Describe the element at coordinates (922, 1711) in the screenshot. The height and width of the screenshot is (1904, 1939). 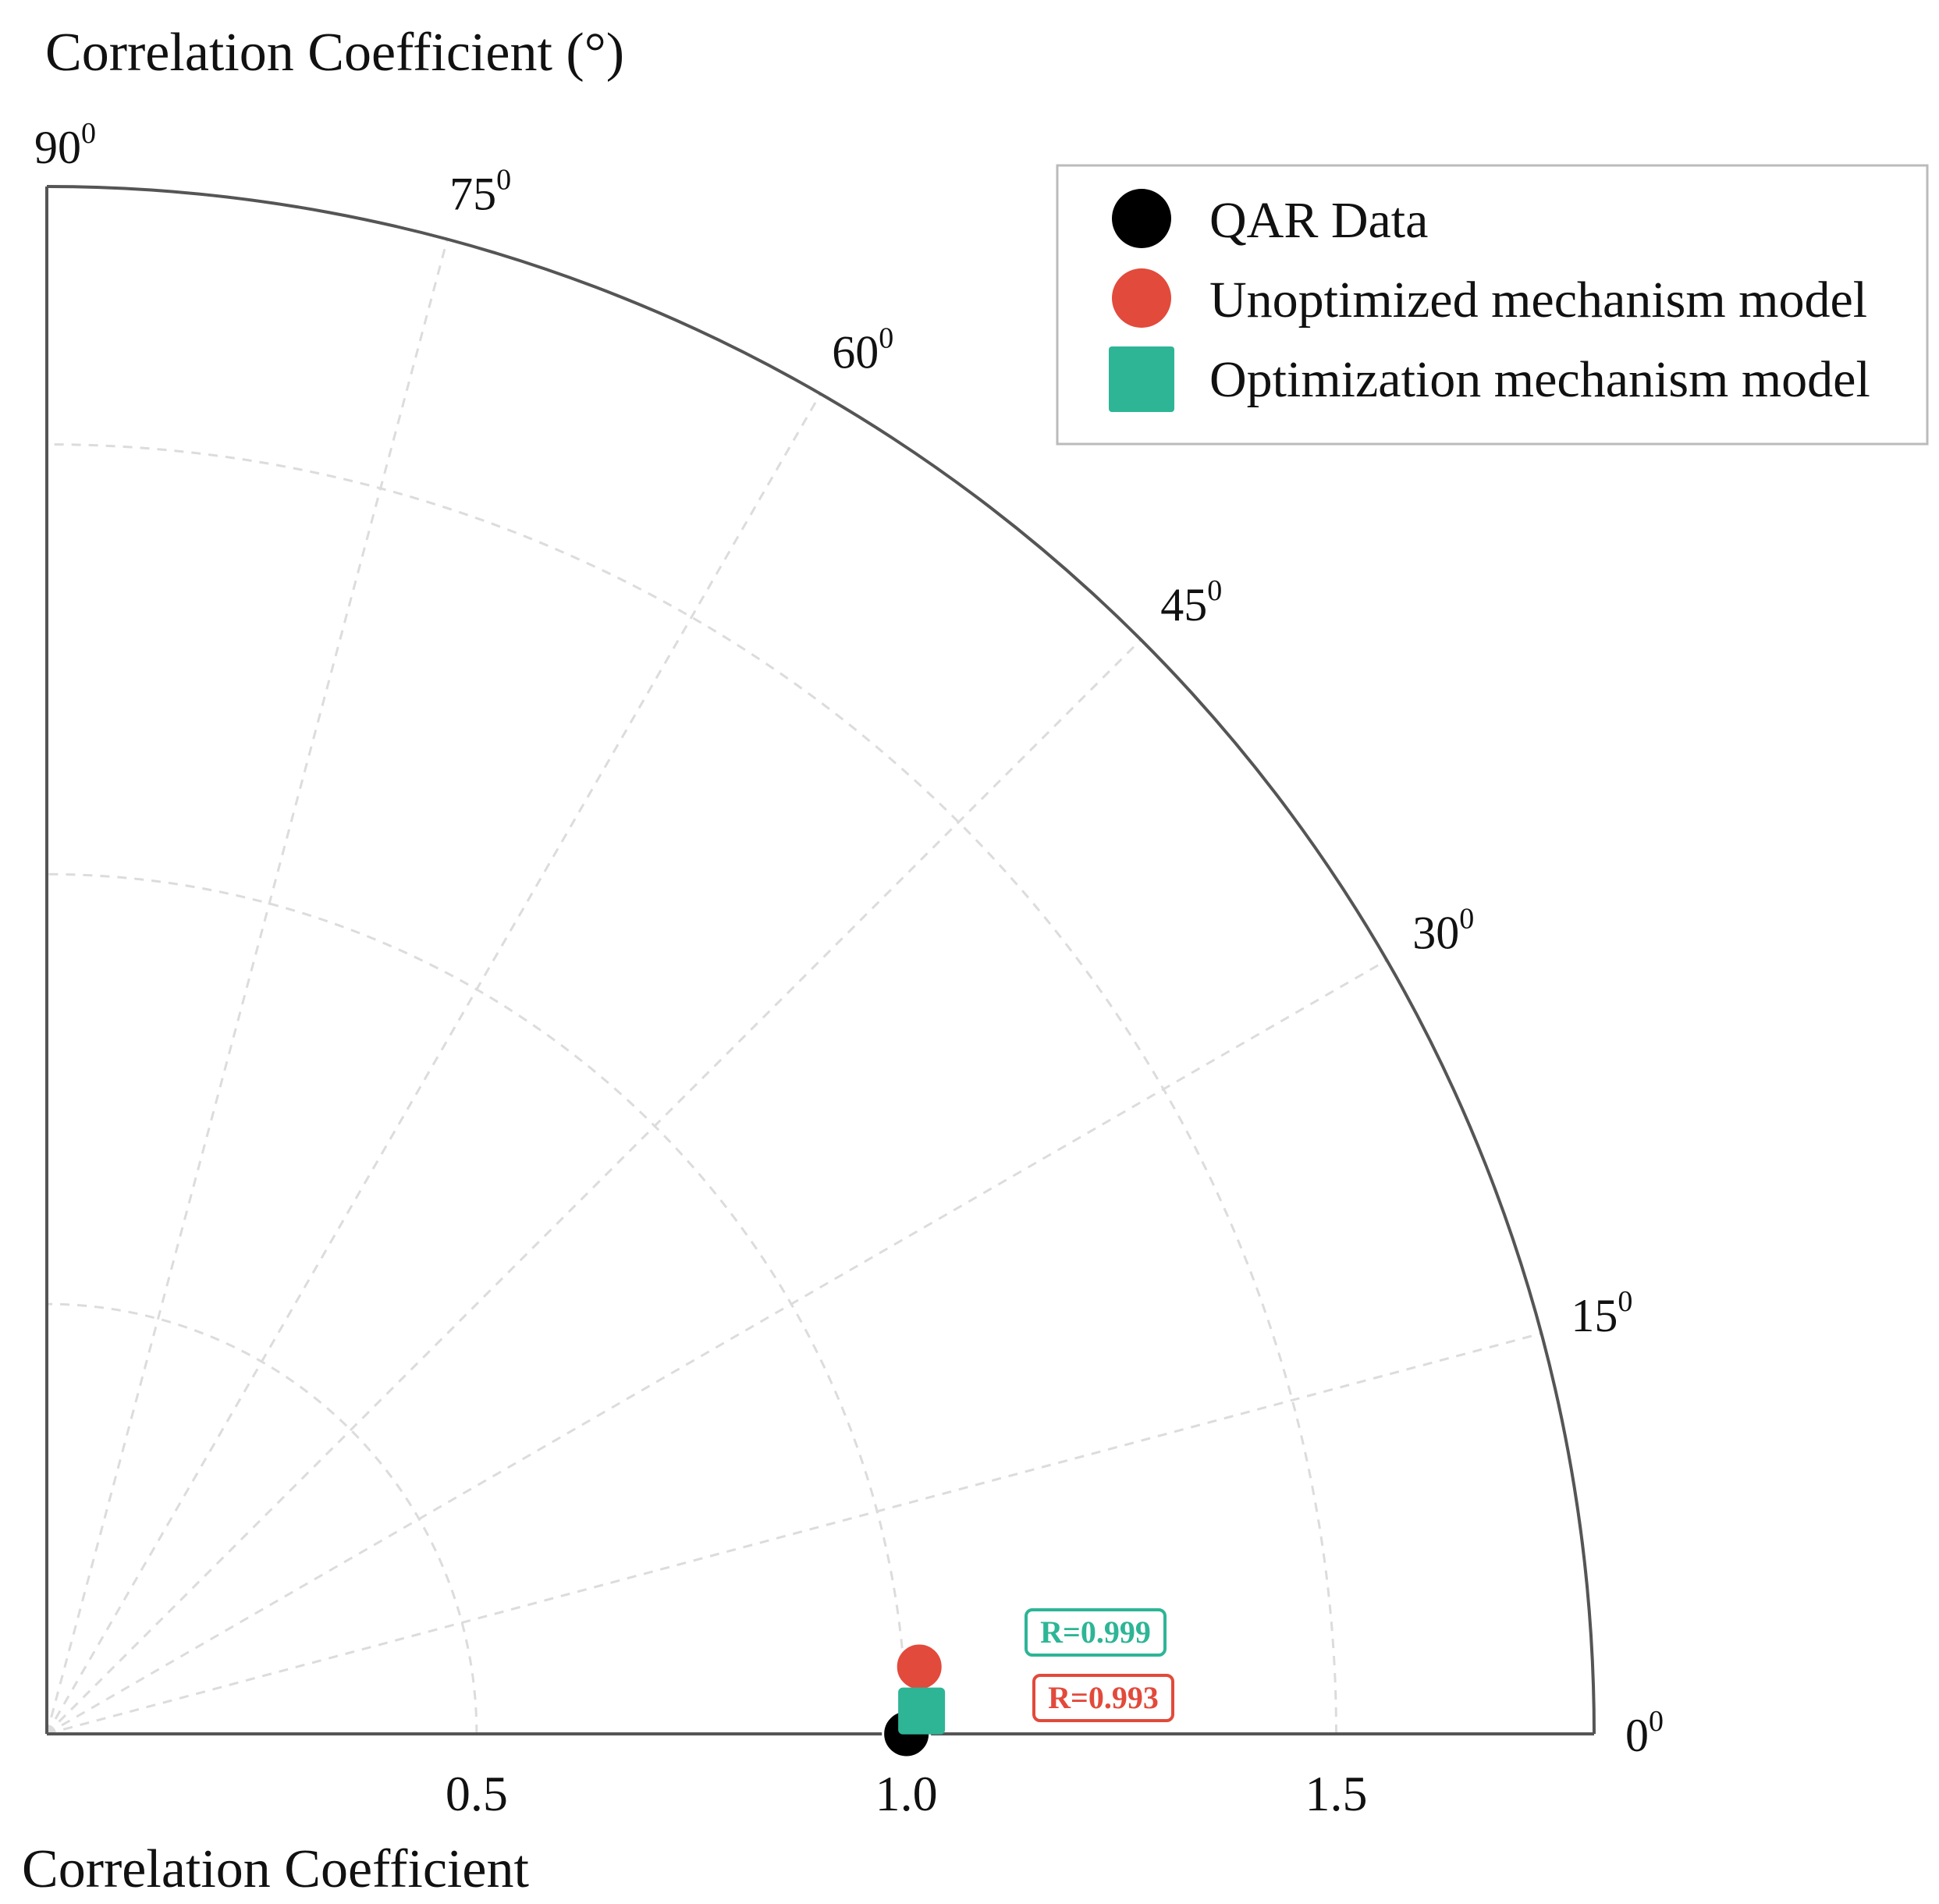
I see `data-point-square` at that location.